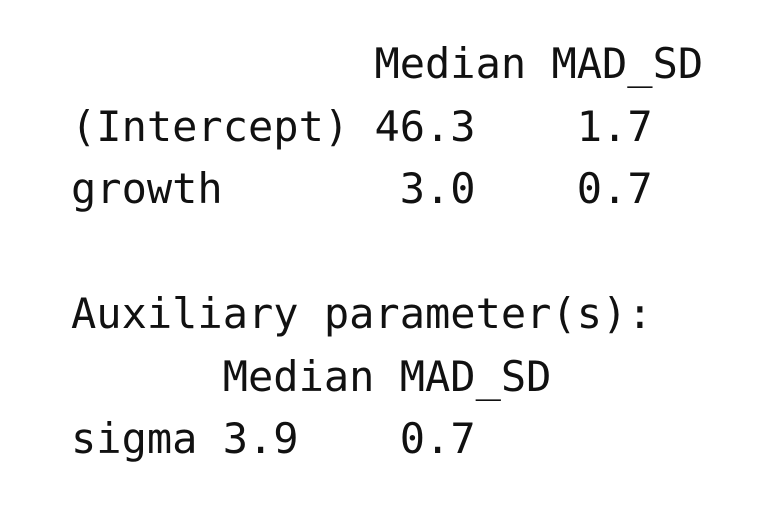 The height and width of the screenshot is (528, 776). I want to click on median-value: 3.0, so click(437, 188).